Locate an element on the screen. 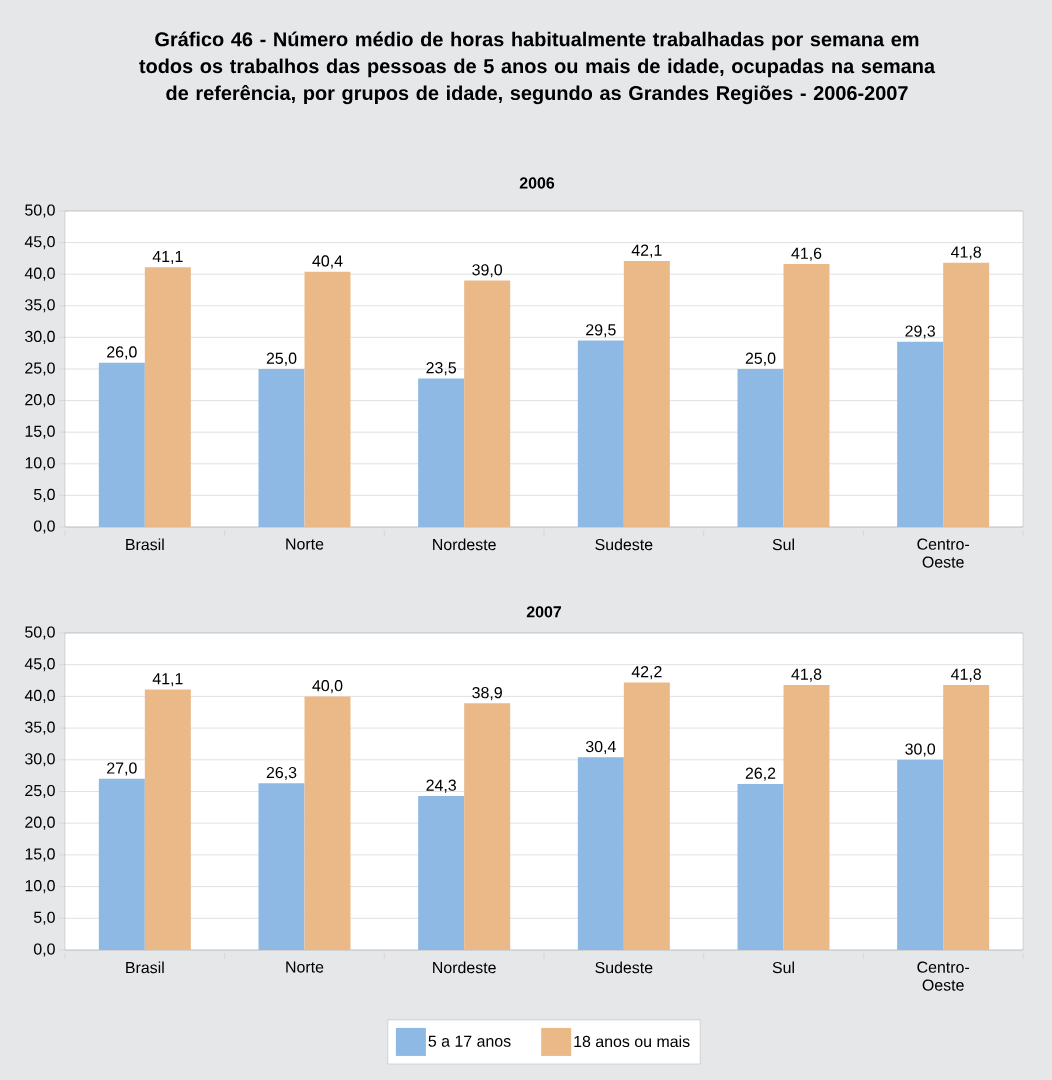 Image resolution: width=1052 pixels, height=1080 pixels. data-label: 23,5 is located at coordinates (441, 369).